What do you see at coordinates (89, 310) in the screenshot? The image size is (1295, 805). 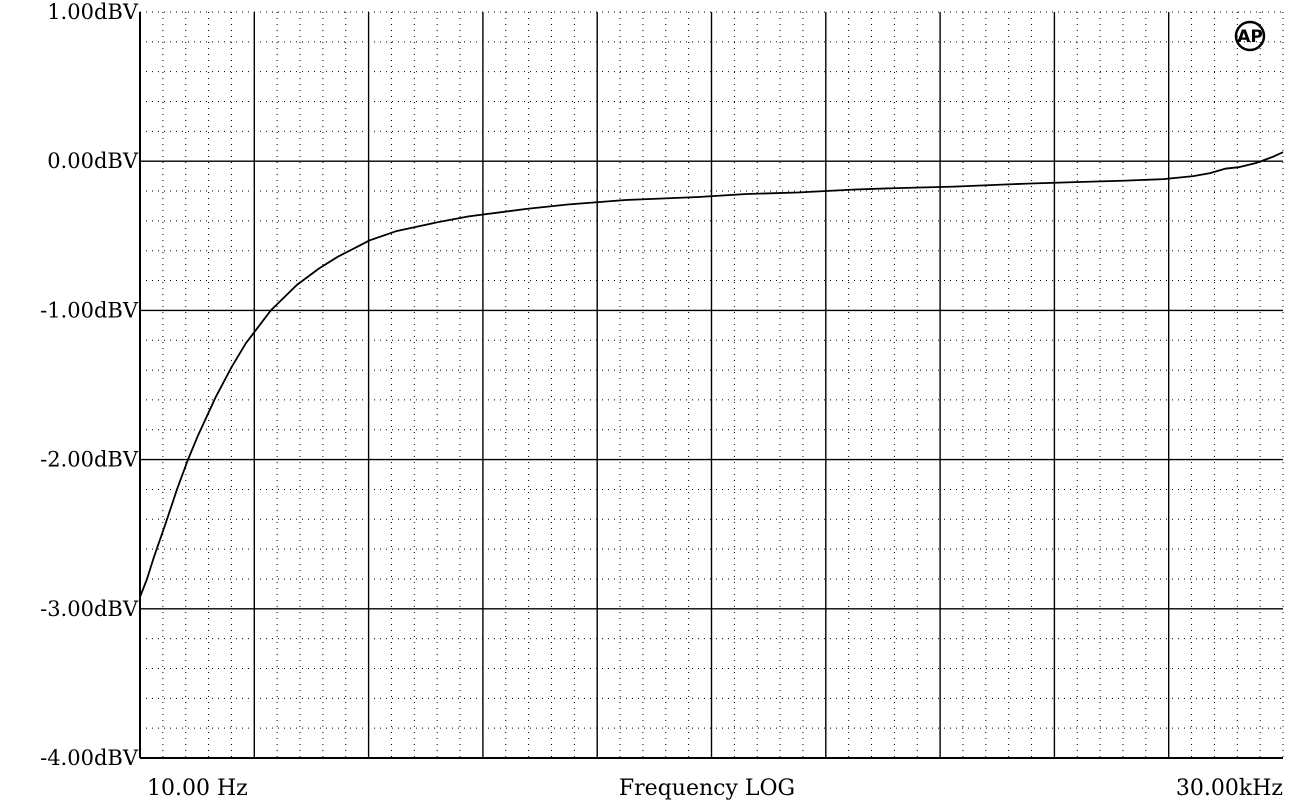 I see `y-tick-label: -1.00dBV` at bounding box center [89, 310].